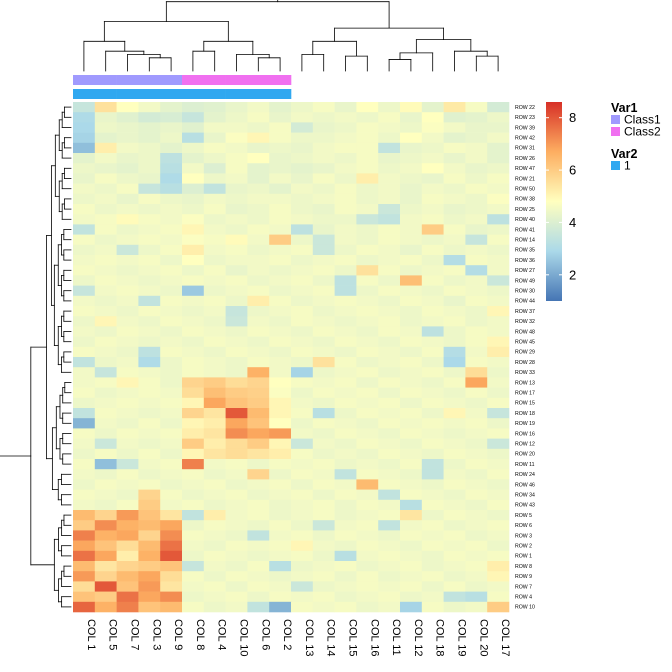  Describe the element at coordinates (525, 465) in the screenshot. I see `row-label: ROW 11` at that location.